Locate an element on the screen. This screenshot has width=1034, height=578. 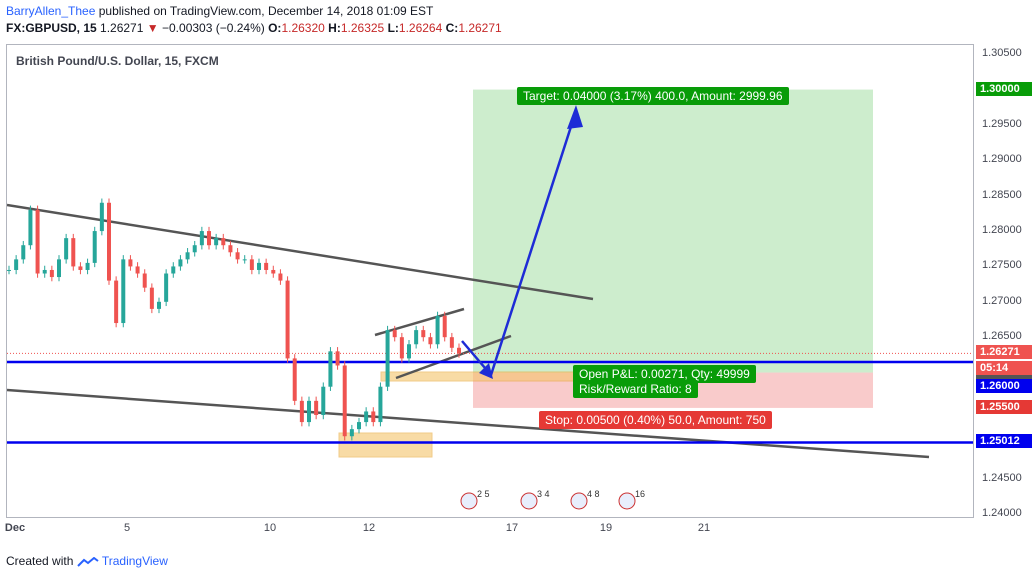
economic-event-marker: 4 8 is located at coordinates (585, 499).